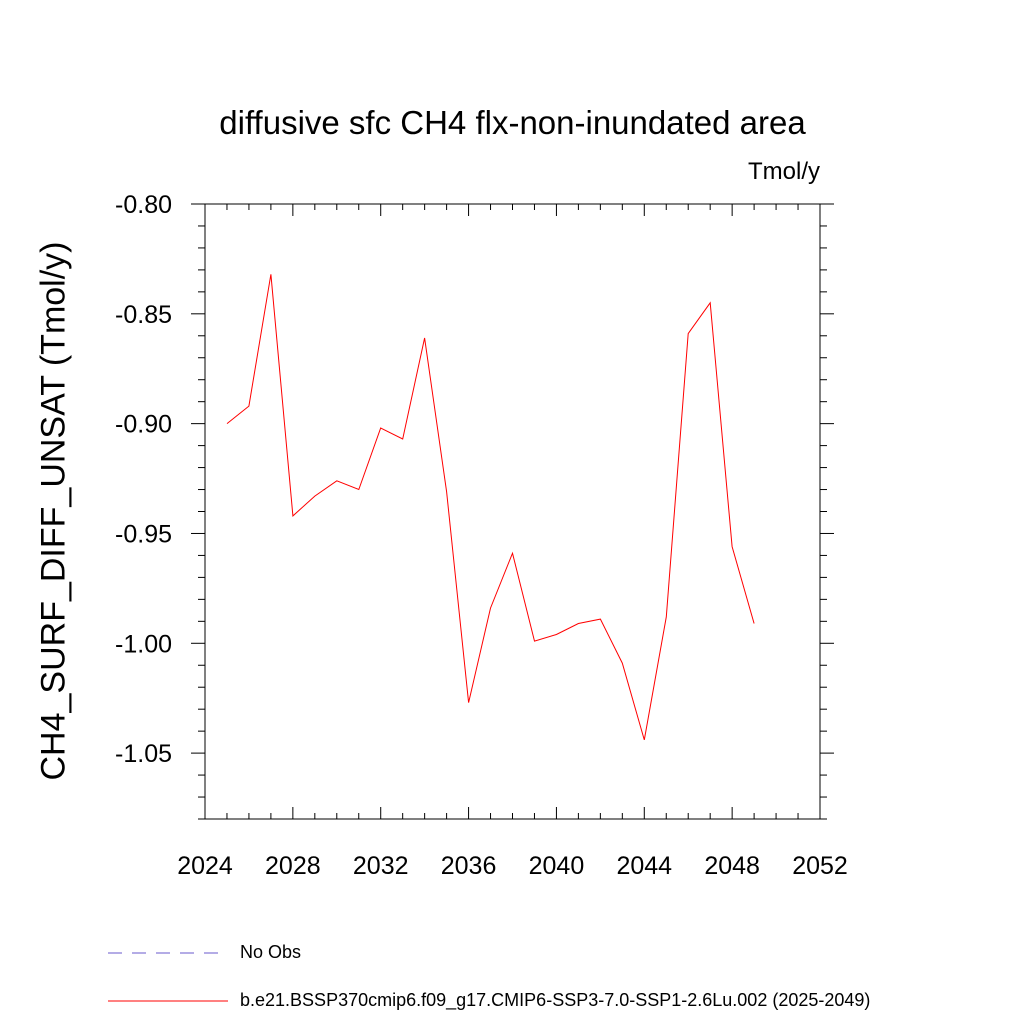 Image resolution: width=1024 pixels, height=1024 pixels. Describe the element at coordinates (381, 866) in the screenshot. I see `x-tick-label: 2032` at that location.